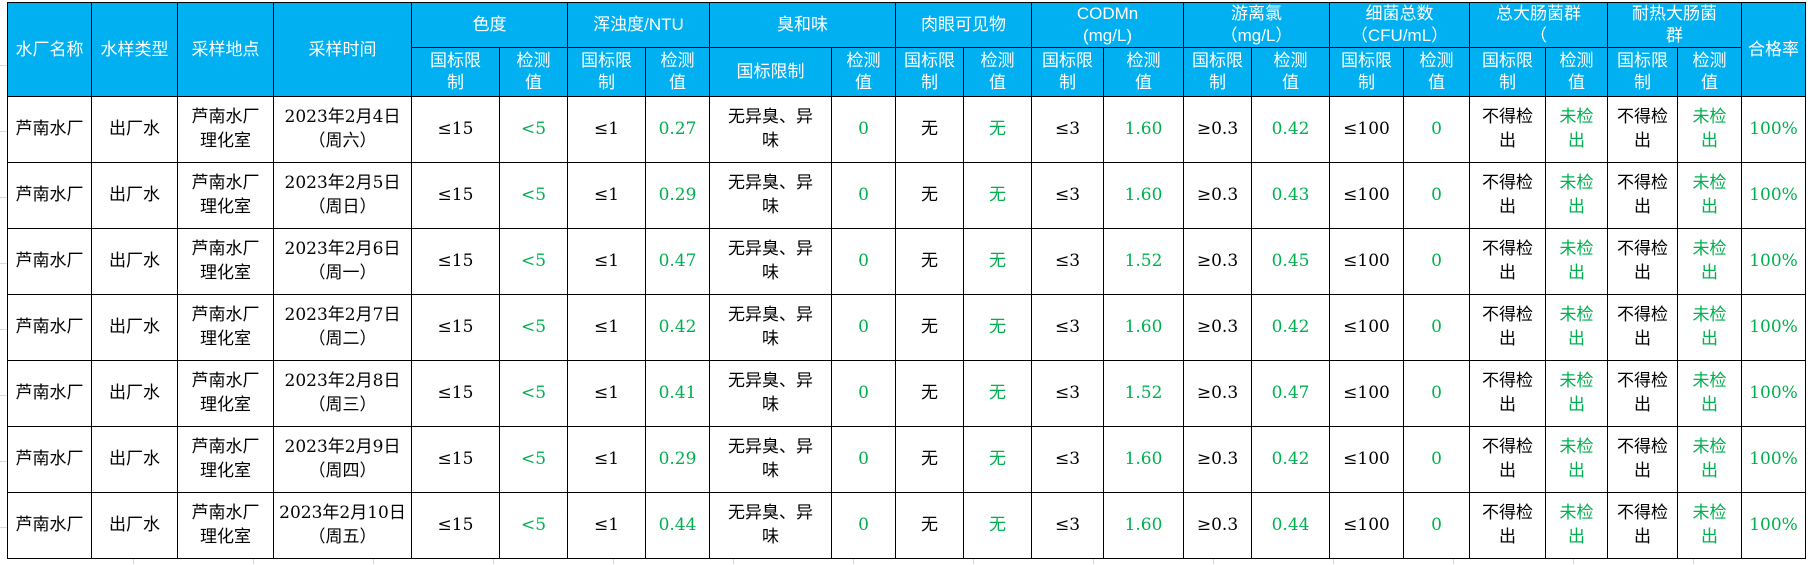  What do you see at coordinates (1577, 72) in the screenshot?
I see `subheader-value-total-coliform-value: 检测 值` at bounding box center [1577, 72].